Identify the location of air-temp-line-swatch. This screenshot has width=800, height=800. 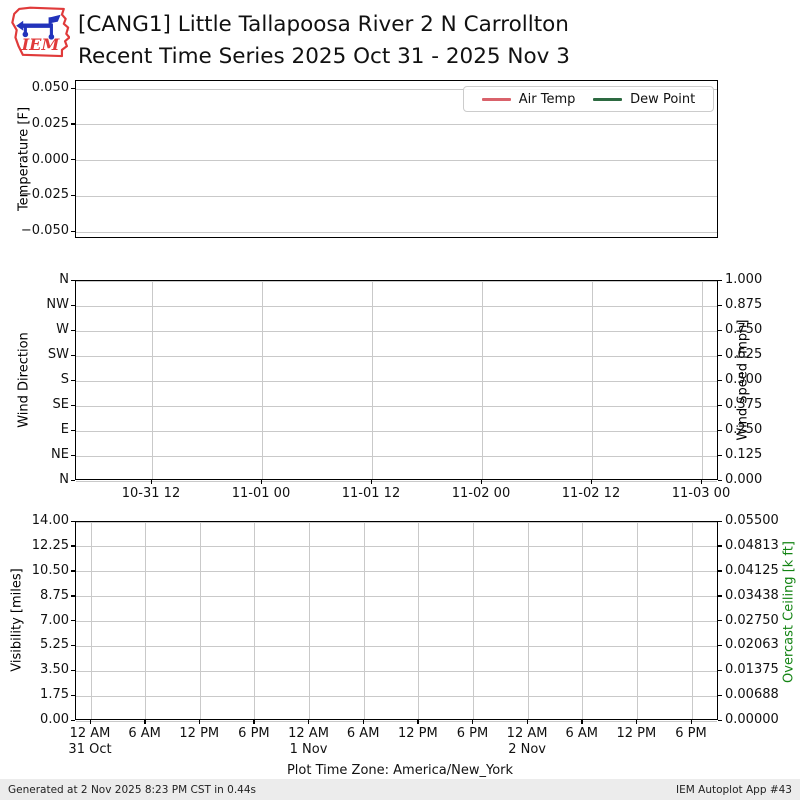
(496, 99).